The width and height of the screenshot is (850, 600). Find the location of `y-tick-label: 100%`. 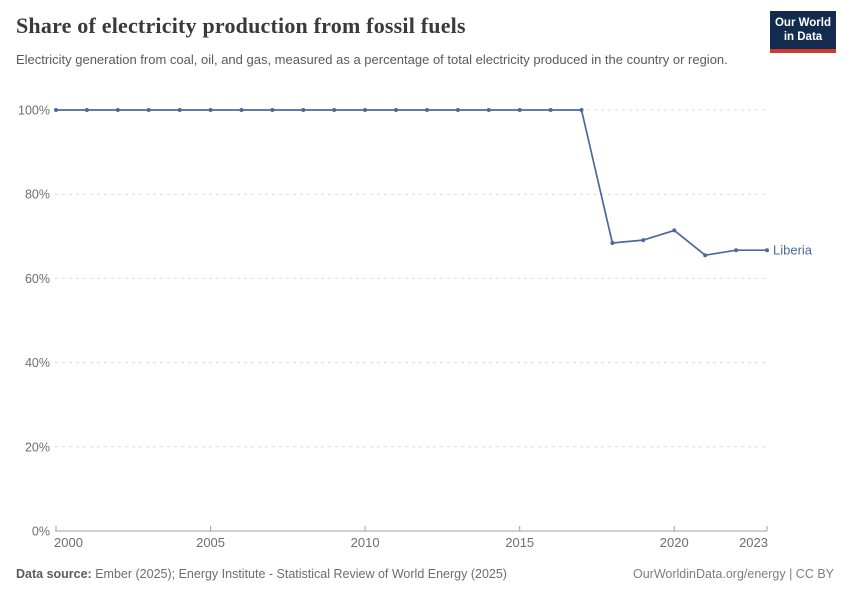

y-tick-label: 100% is located at coordinates (34, 111).